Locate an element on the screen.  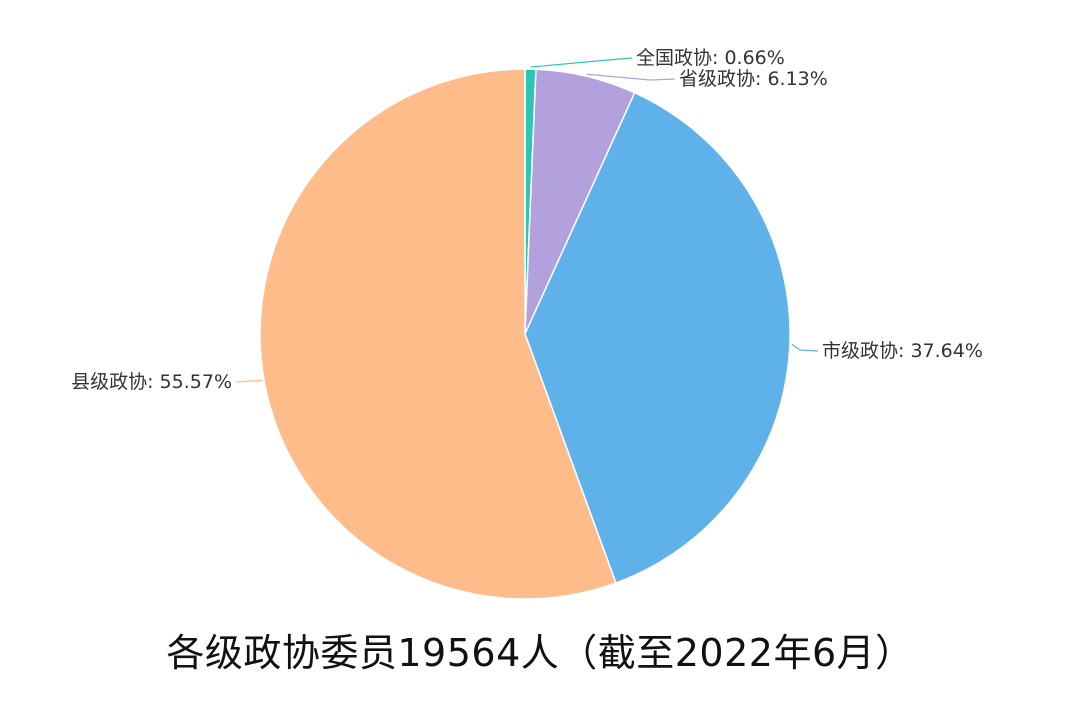
slice-label-provincial: 省级政协: 6.13% is located at coordinates (753, 79).